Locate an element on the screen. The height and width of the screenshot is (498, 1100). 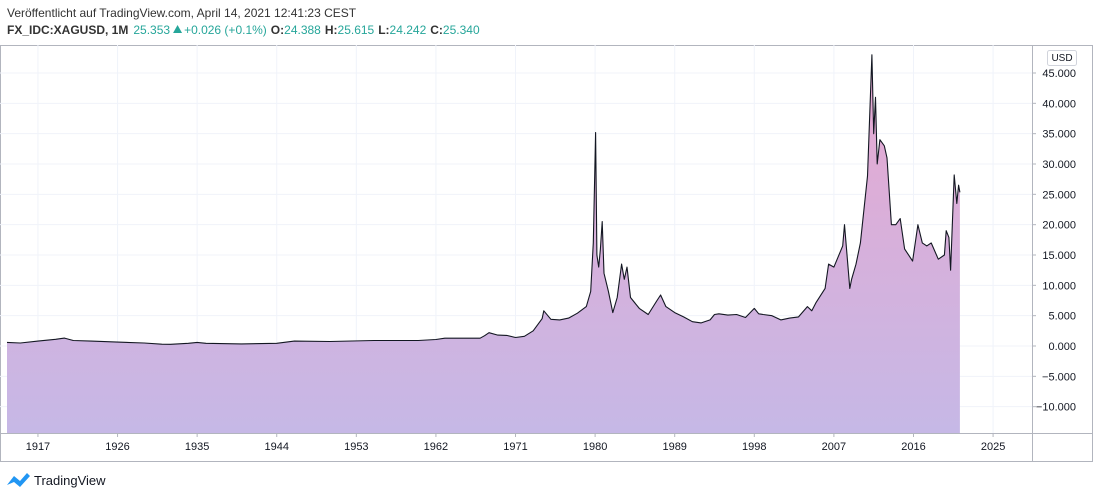
x-tick-label: 2025 is located at coordinates (993, 447).